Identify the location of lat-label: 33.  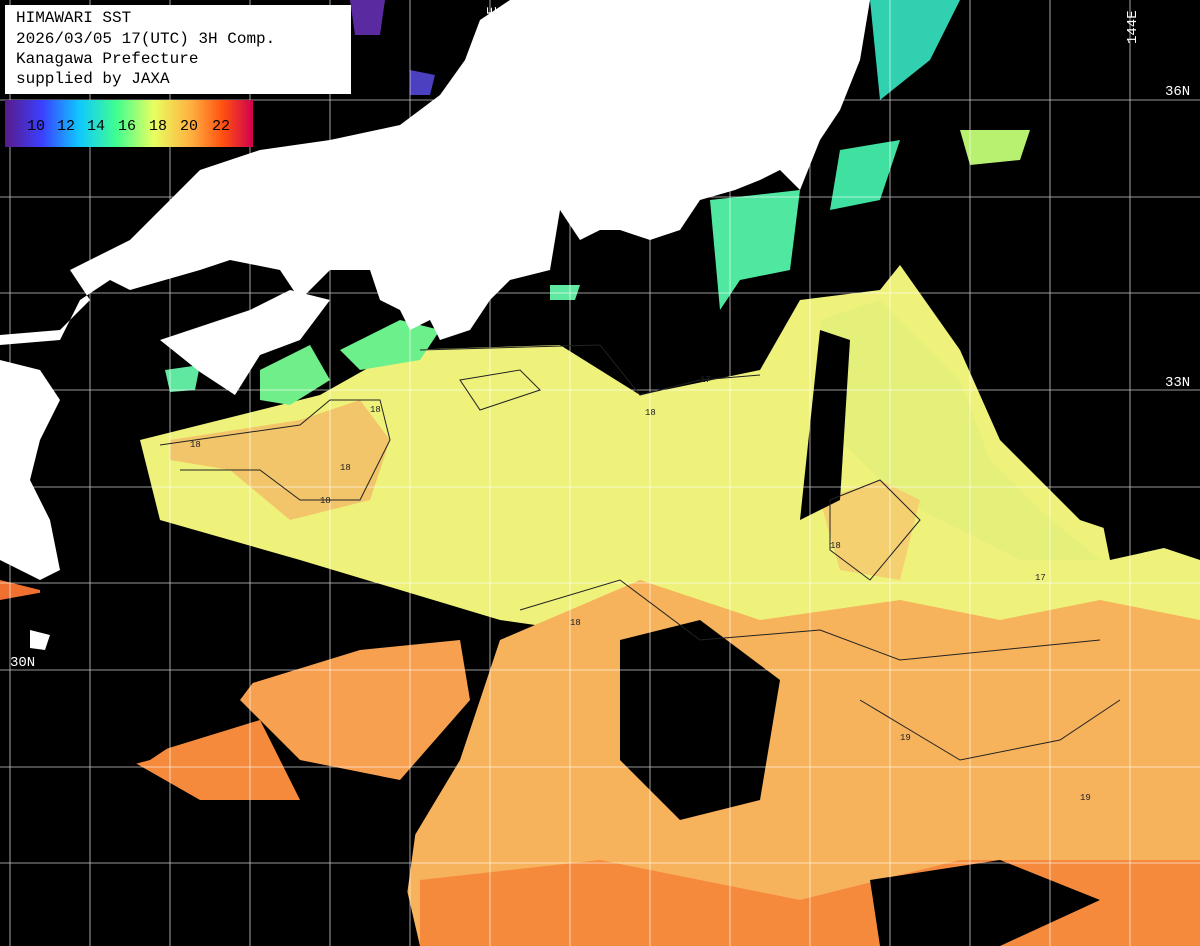
(18, 383).